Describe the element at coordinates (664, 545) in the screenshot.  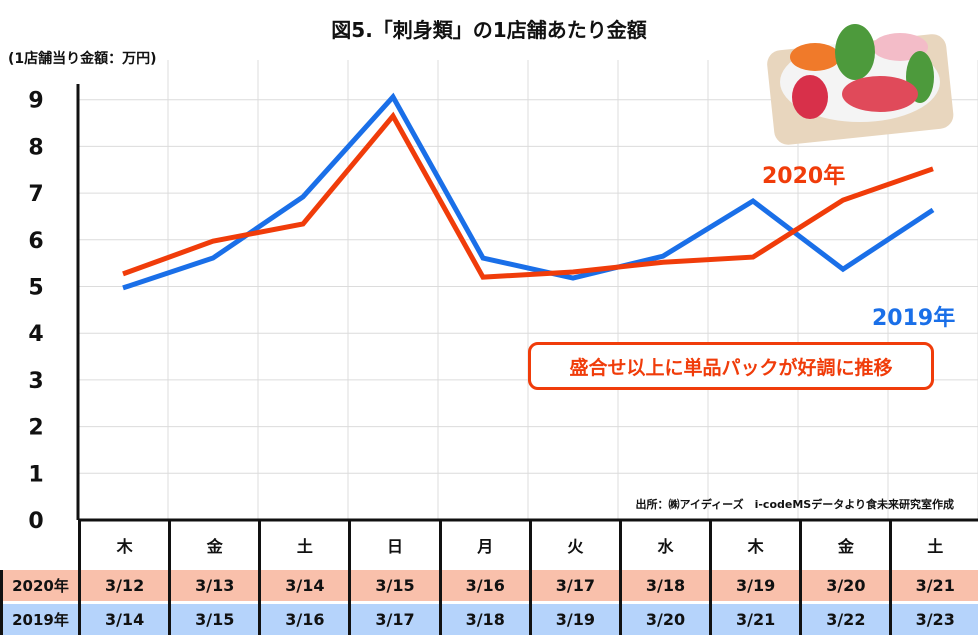
I see `weekday-cell: 水` at that location.